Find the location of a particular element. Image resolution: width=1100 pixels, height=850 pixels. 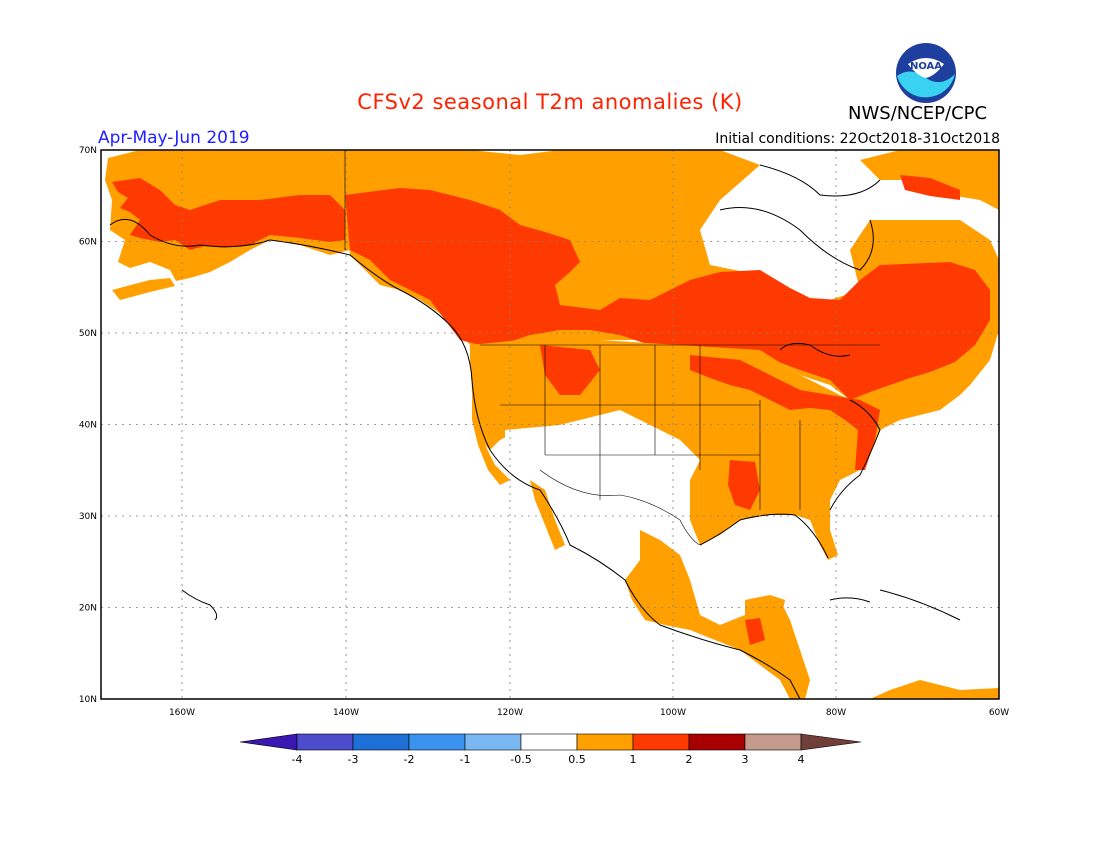

lat-label: 20N is located at coordinates (88, 609).